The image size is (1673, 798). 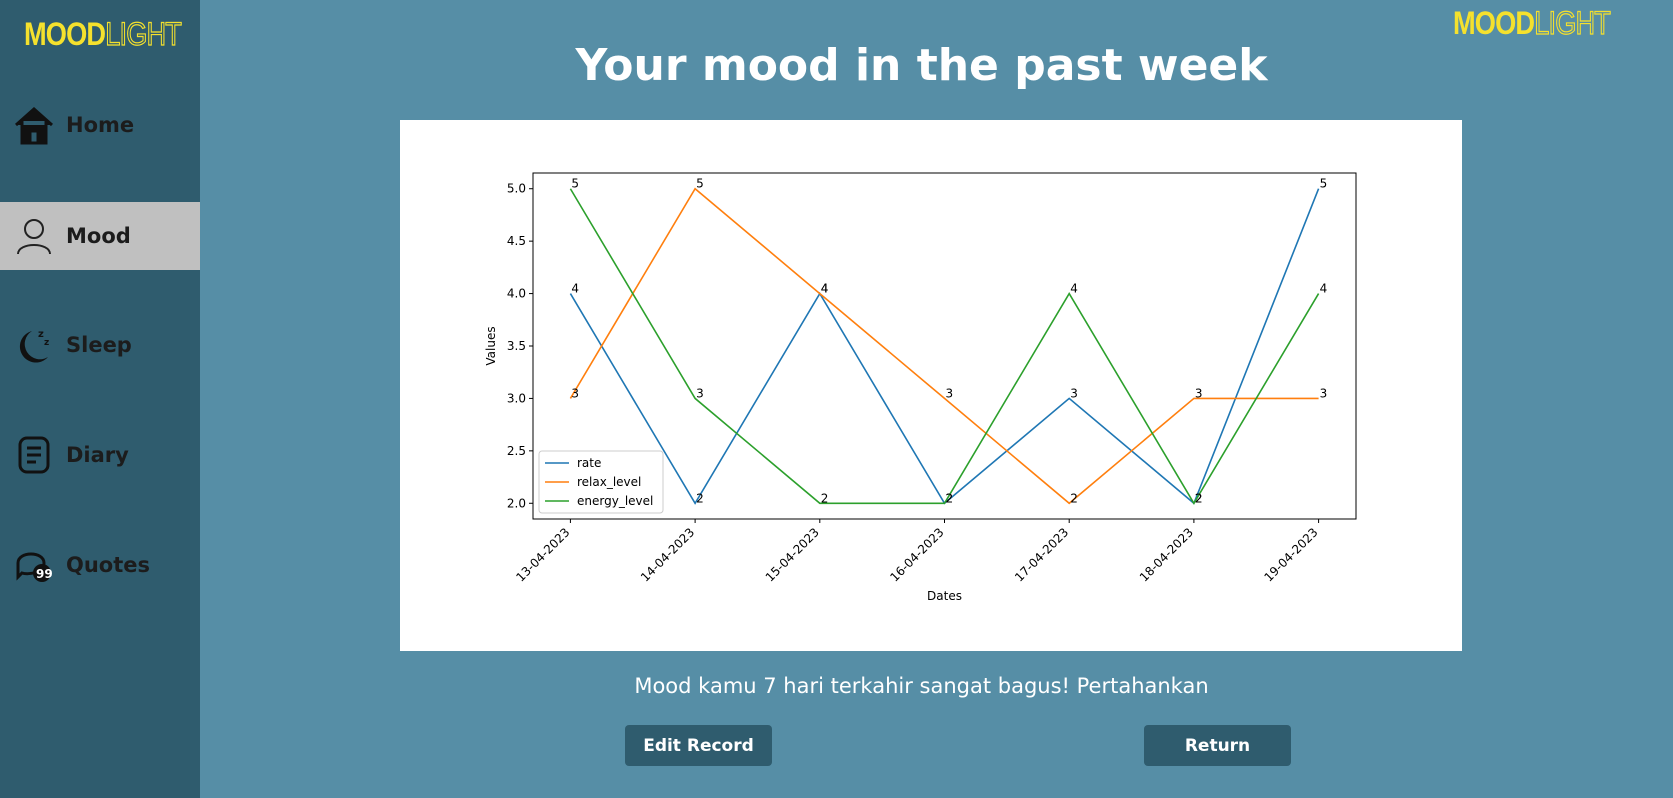 What do you see at coordinates (34, 237) in the screenshot?
I see `user-icon` at bounding box center [34, 237].